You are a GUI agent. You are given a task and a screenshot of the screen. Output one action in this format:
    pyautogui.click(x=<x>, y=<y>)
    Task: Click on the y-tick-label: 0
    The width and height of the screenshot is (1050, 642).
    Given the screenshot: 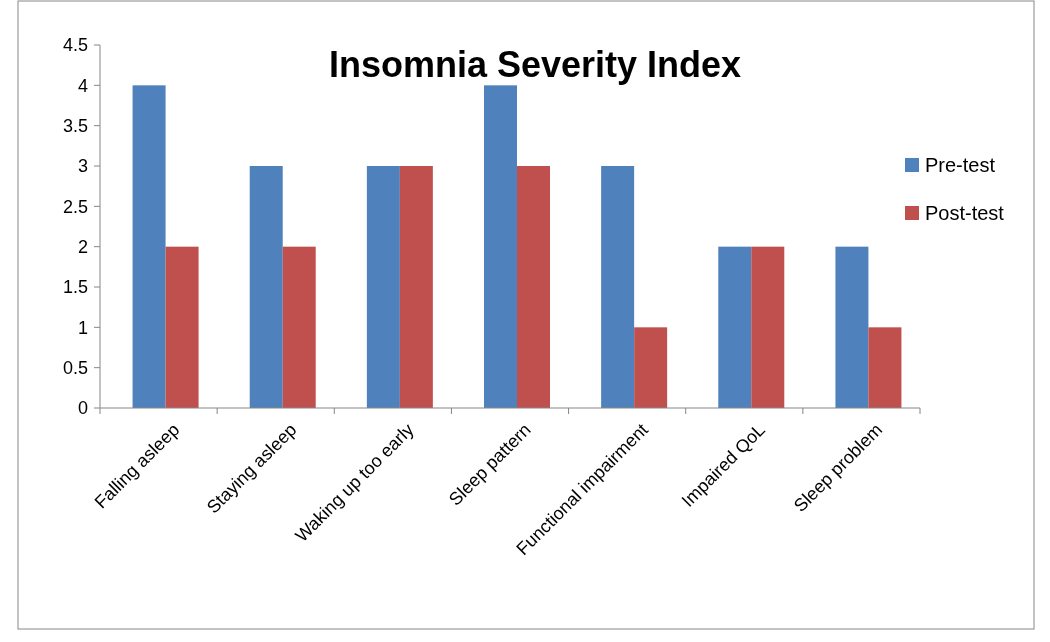 What is the action you would take?
    pyautogui.click(x=82, y=408)
    